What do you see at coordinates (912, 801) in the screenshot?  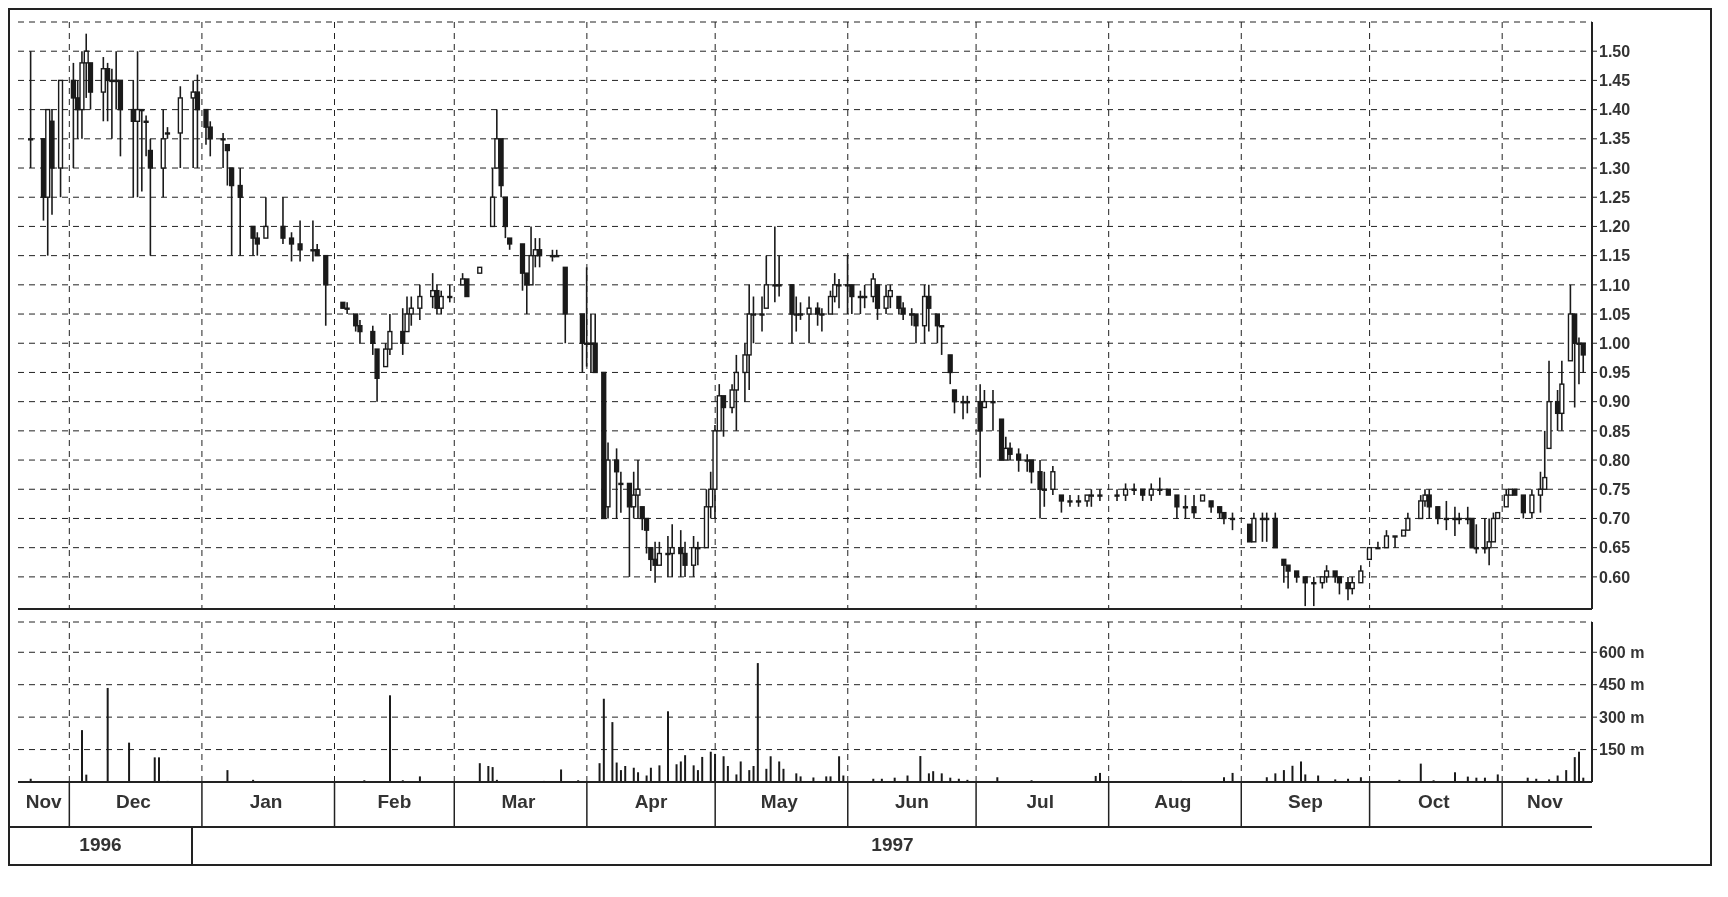 I see `x-tick-label: Jun` at bounding box center [912, 801].